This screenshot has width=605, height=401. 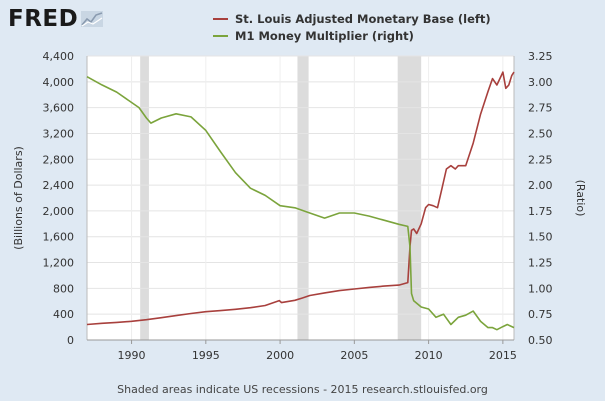 What do you see at coordinates (580, 198) in the screenshot?
I see `y2-axis-title: (Ratio)` at bounding box center [580, 198].